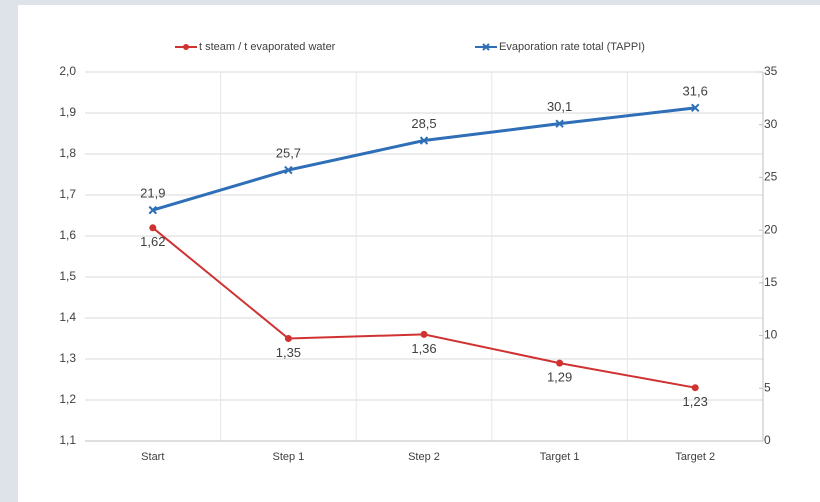 This screenshot has width=820, height=502. I want to click on y-tick-label: 1,5, so click(67, 276).